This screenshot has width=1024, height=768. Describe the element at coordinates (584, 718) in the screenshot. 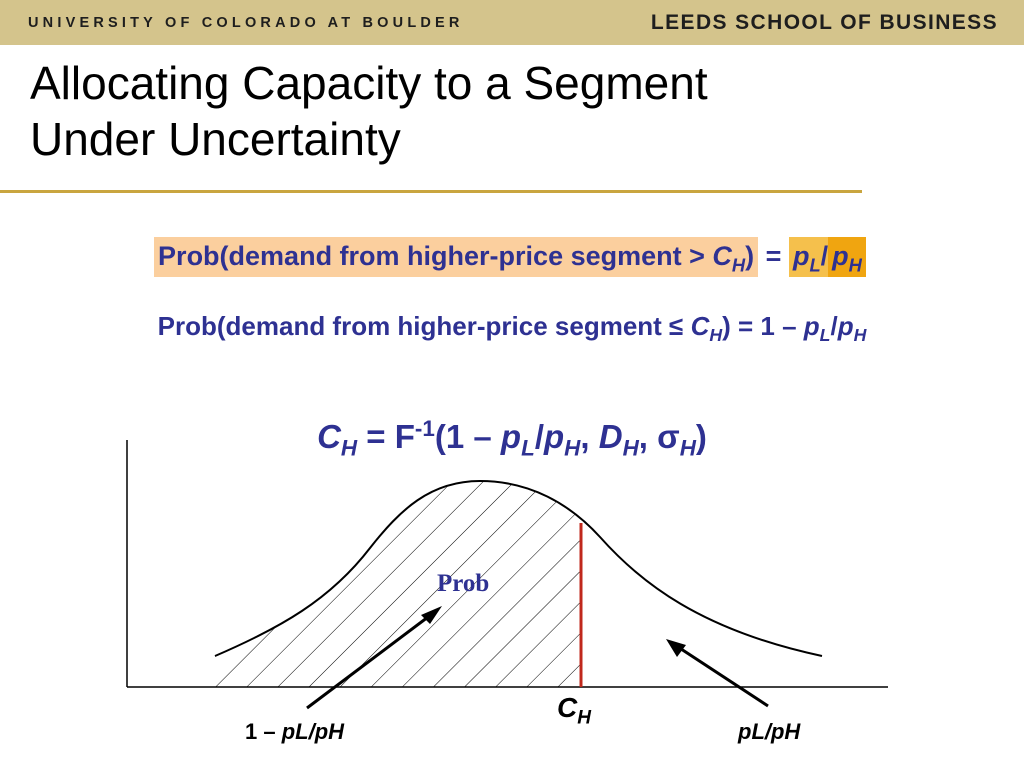

I see `capacity-label-sub: H` at that location.